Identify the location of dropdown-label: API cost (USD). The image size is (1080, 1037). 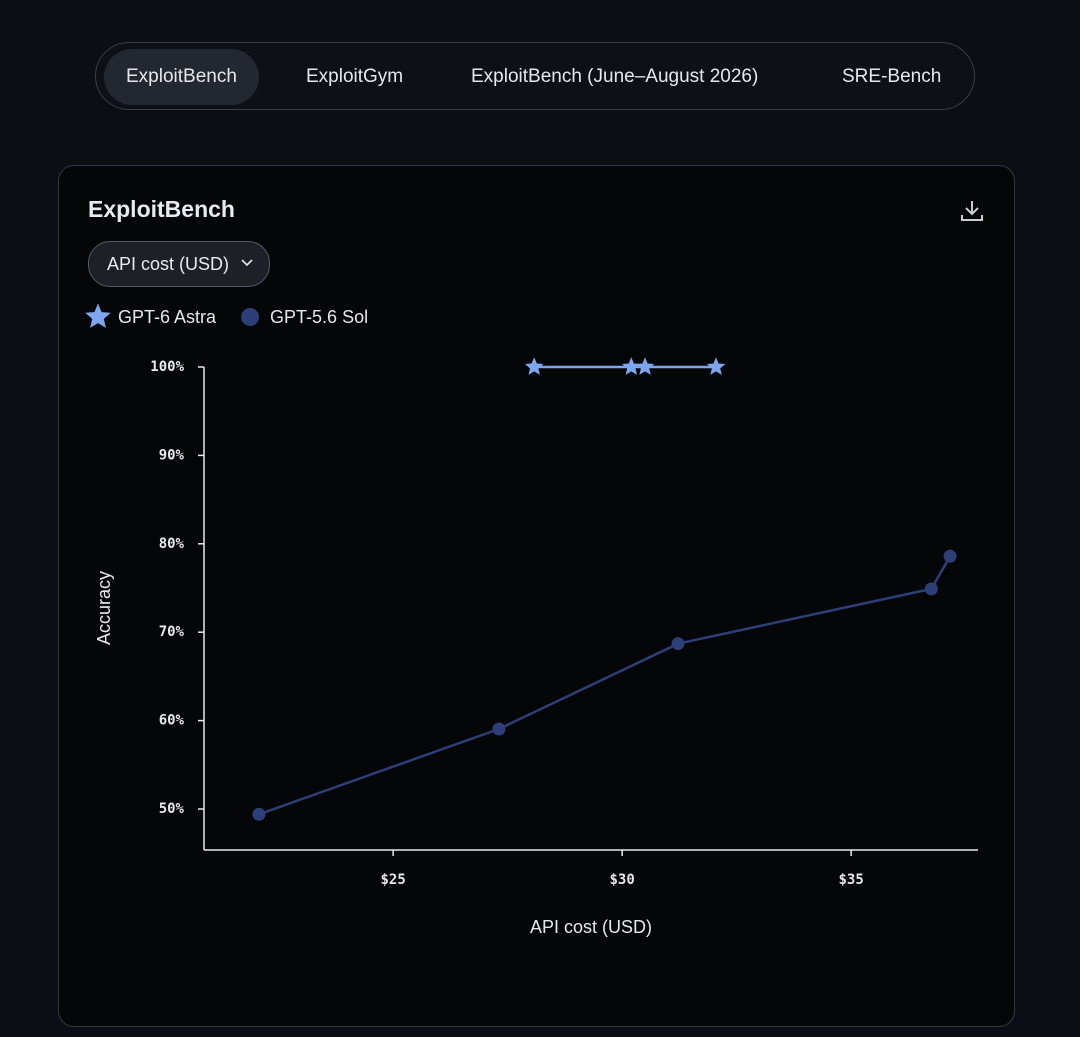
(168, 264).